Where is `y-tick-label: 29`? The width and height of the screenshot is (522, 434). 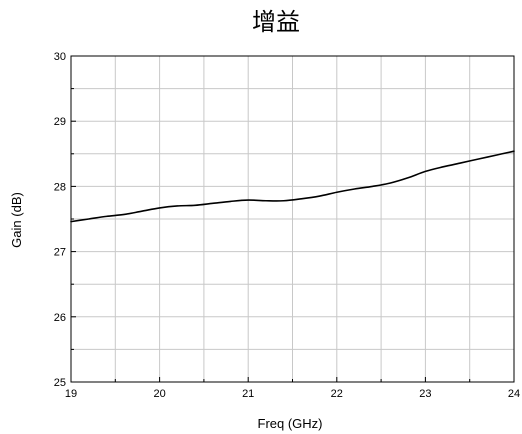
y-tick-label: 29 is located at coordinates (60, 122).